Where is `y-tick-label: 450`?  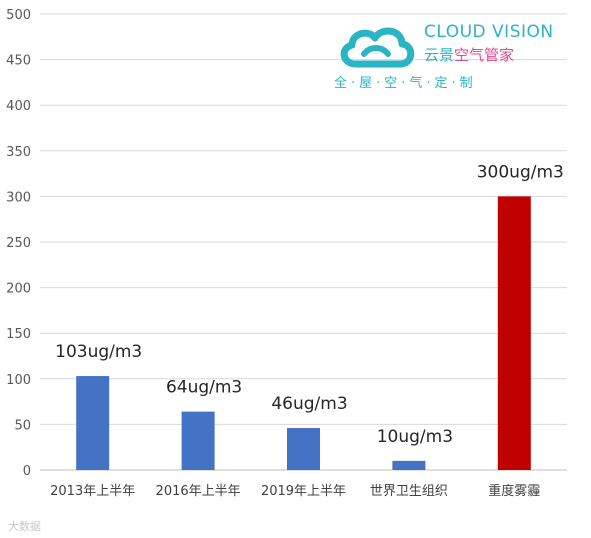
y-tick-label: 450 is located at coordinates (18, 61).